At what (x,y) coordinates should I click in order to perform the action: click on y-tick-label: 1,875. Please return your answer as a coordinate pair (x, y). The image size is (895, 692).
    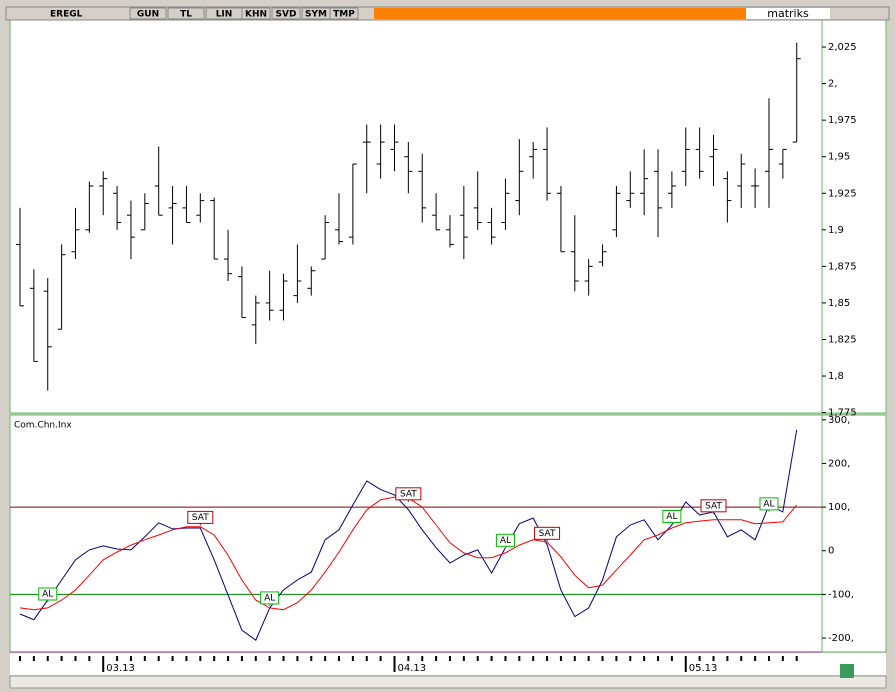
    Looking at the image, I should click on (842, 266).